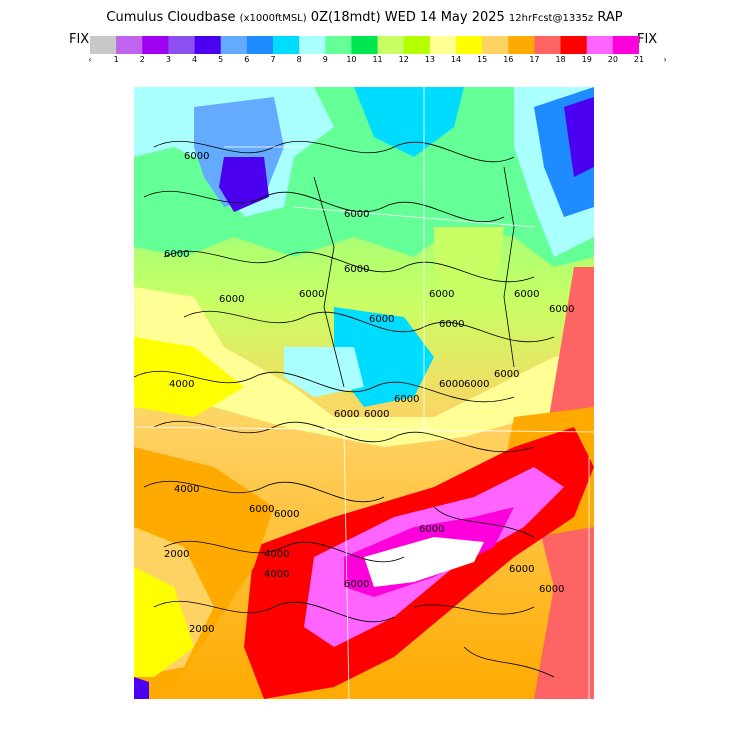 This screenshot has height=729, width=729. What do you see at coordinates (247, 59) in the screenshot?
I see `color-scale-tick: 6` at bounding box center [247, 59].